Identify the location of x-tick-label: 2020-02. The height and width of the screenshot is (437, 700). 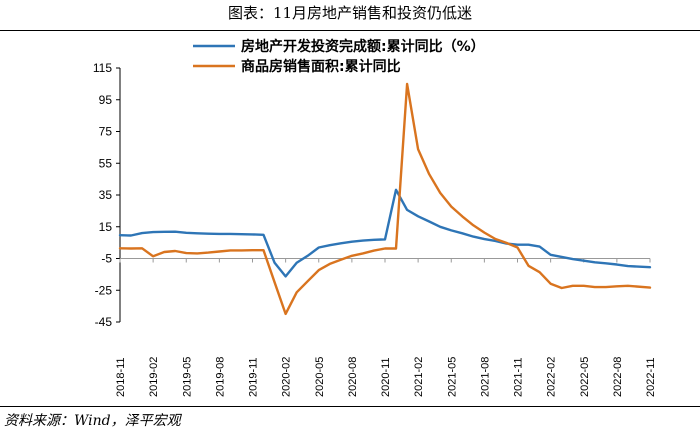
(287, 377).